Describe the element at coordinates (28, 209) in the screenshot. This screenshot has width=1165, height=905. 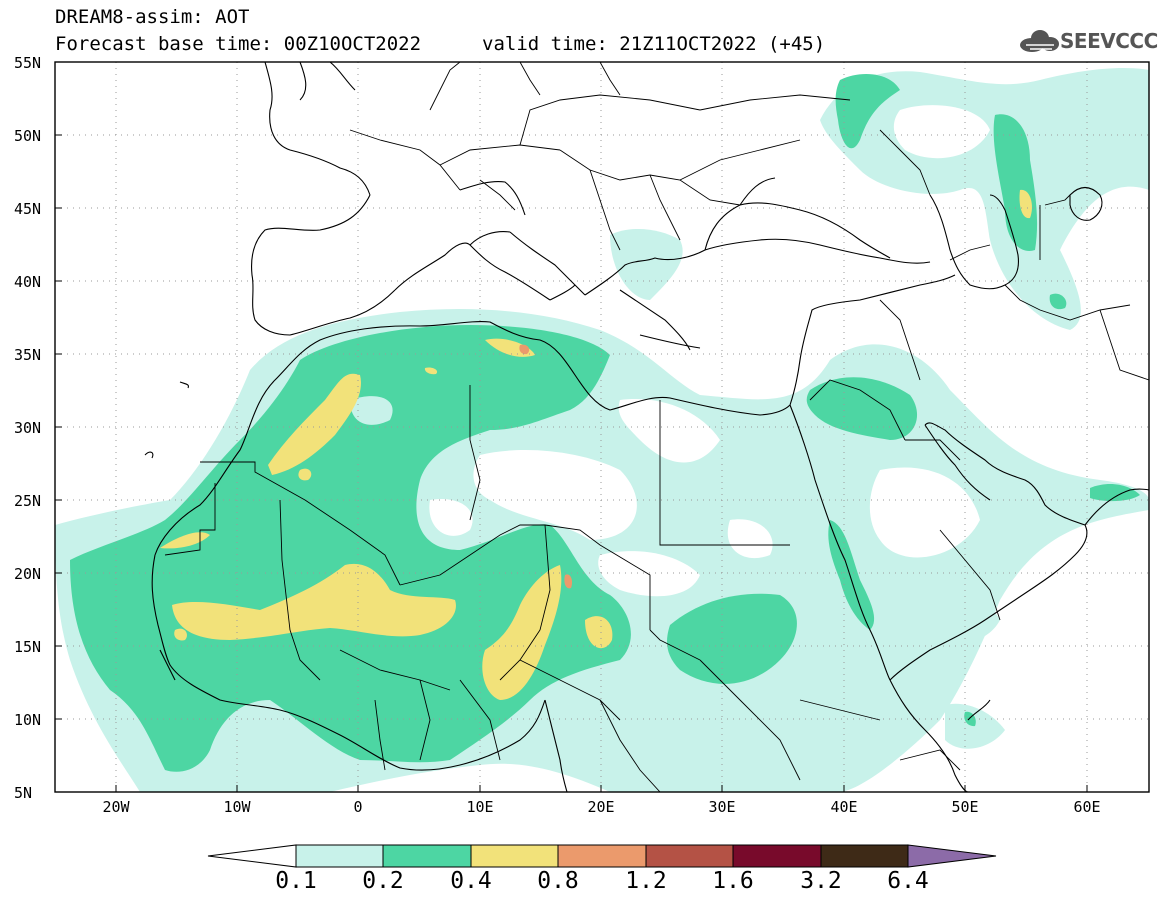
I see `lat-label: 45N` at that location.